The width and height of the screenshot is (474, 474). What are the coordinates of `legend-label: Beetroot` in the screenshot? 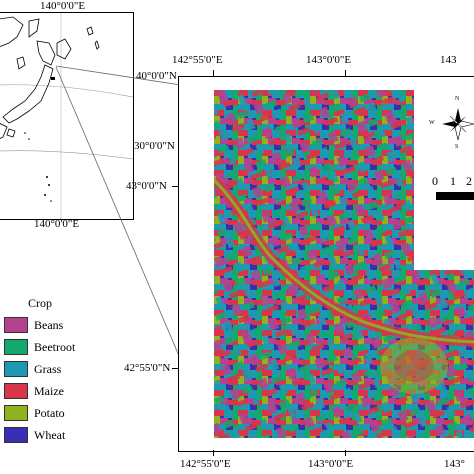 It's located at (55, 347).